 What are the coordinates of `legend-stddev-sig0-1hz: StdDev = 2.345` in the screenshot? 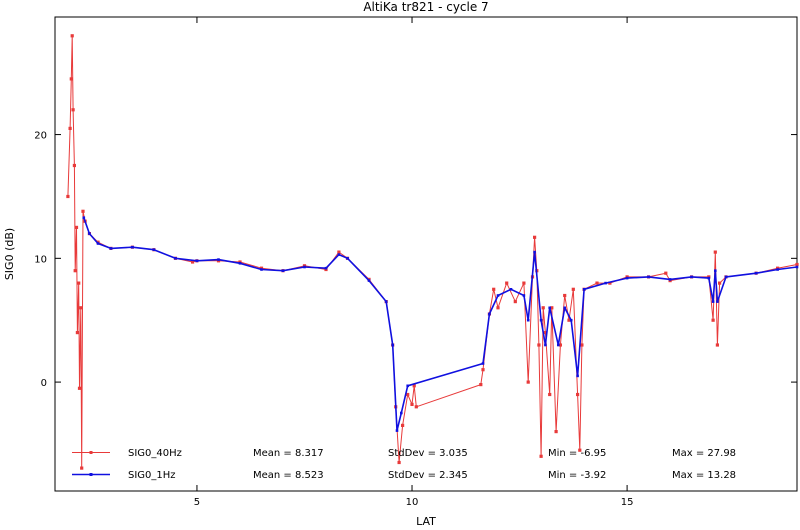 It's located at (428, 475).